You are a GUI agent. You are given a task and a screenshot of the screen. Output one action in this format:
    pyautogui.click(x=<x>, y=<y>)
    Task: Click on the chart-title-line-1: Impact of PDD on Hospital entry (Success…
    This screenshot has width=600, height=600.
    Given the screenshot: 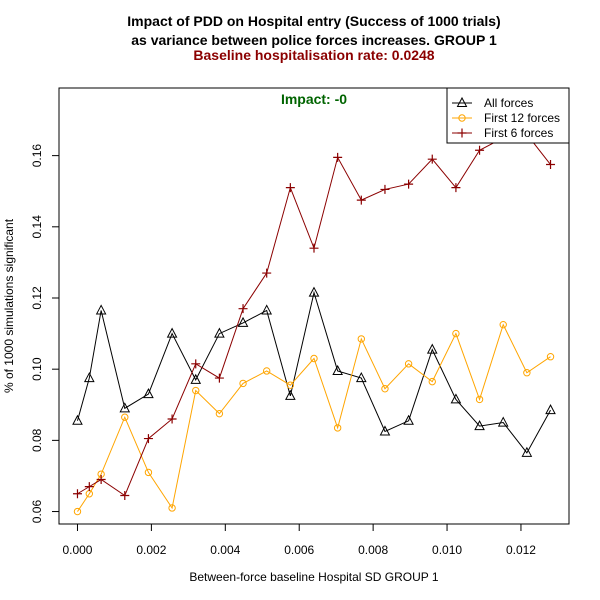 What is the action you would take?
    pyautogui.click(x=313, y=21)
    